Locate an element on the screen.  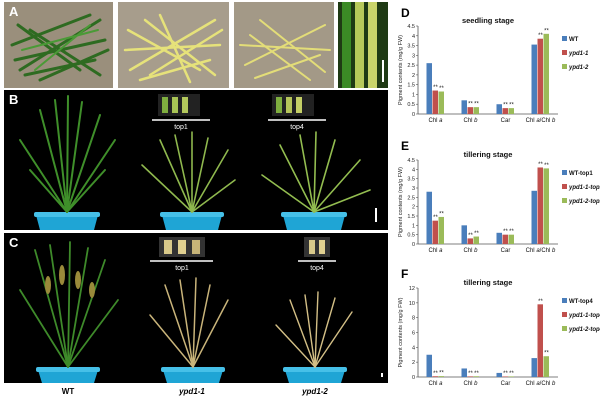
ypd1-1-seedling-leaves is located at coordinates (173, 48).